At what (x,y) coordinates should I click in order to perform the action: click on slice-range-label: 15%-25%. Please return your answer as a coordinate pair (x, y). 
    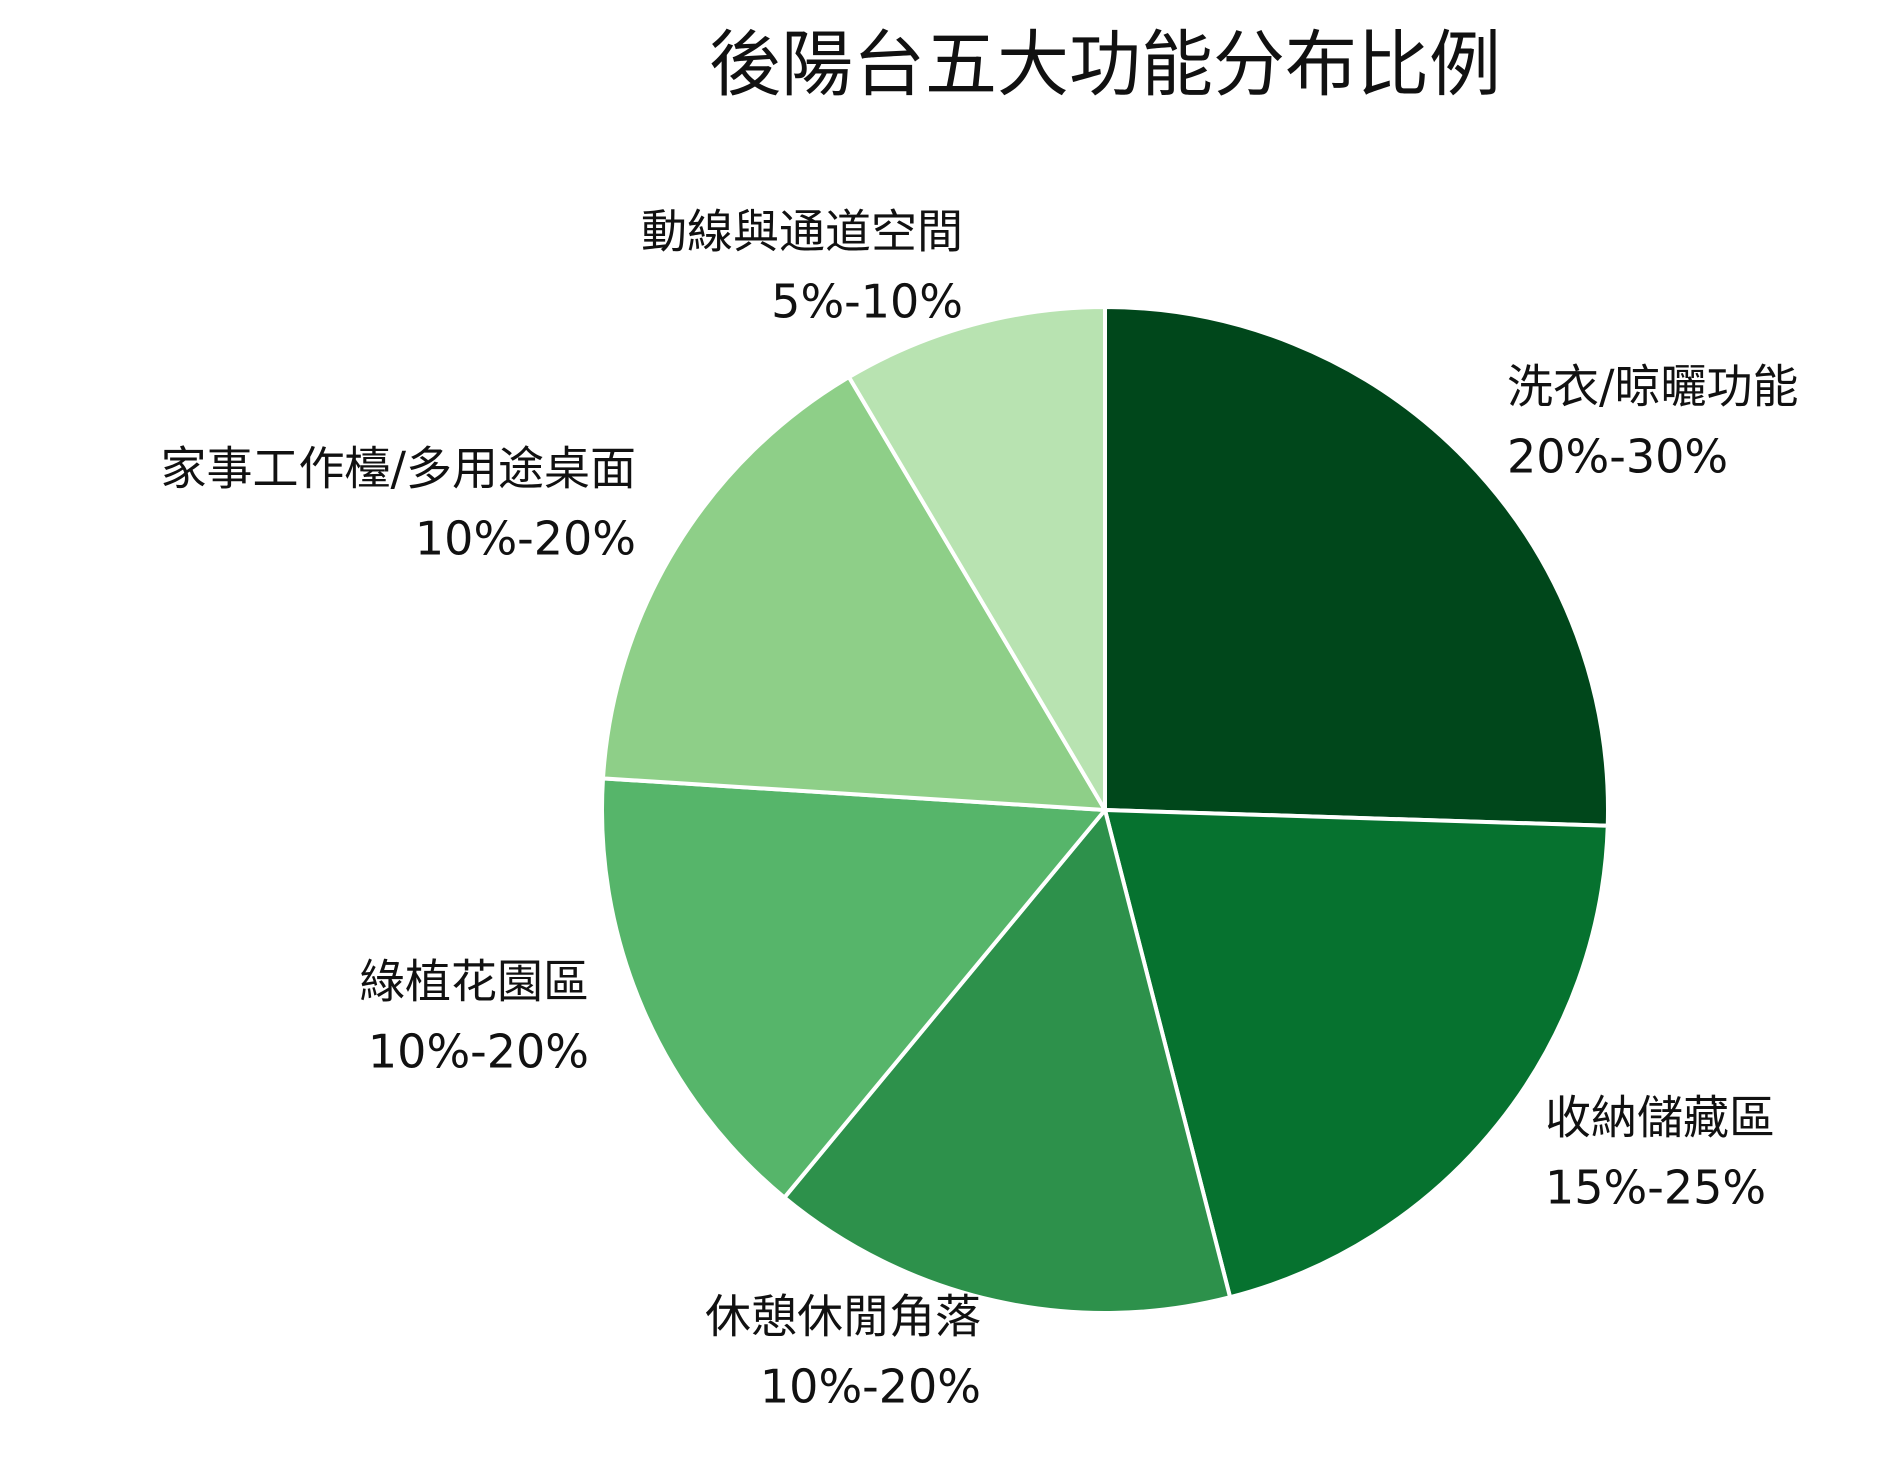
    Looking at the image, I should click on (1655, 1188).